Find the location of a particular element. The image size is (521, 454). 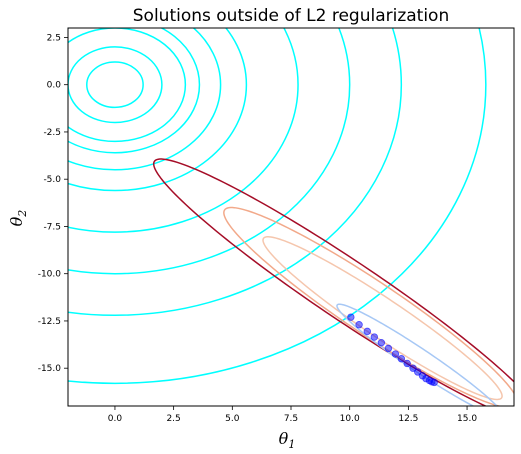

chart-title: Solutions outside of L2 regularization is located at coordinates (291, 16).